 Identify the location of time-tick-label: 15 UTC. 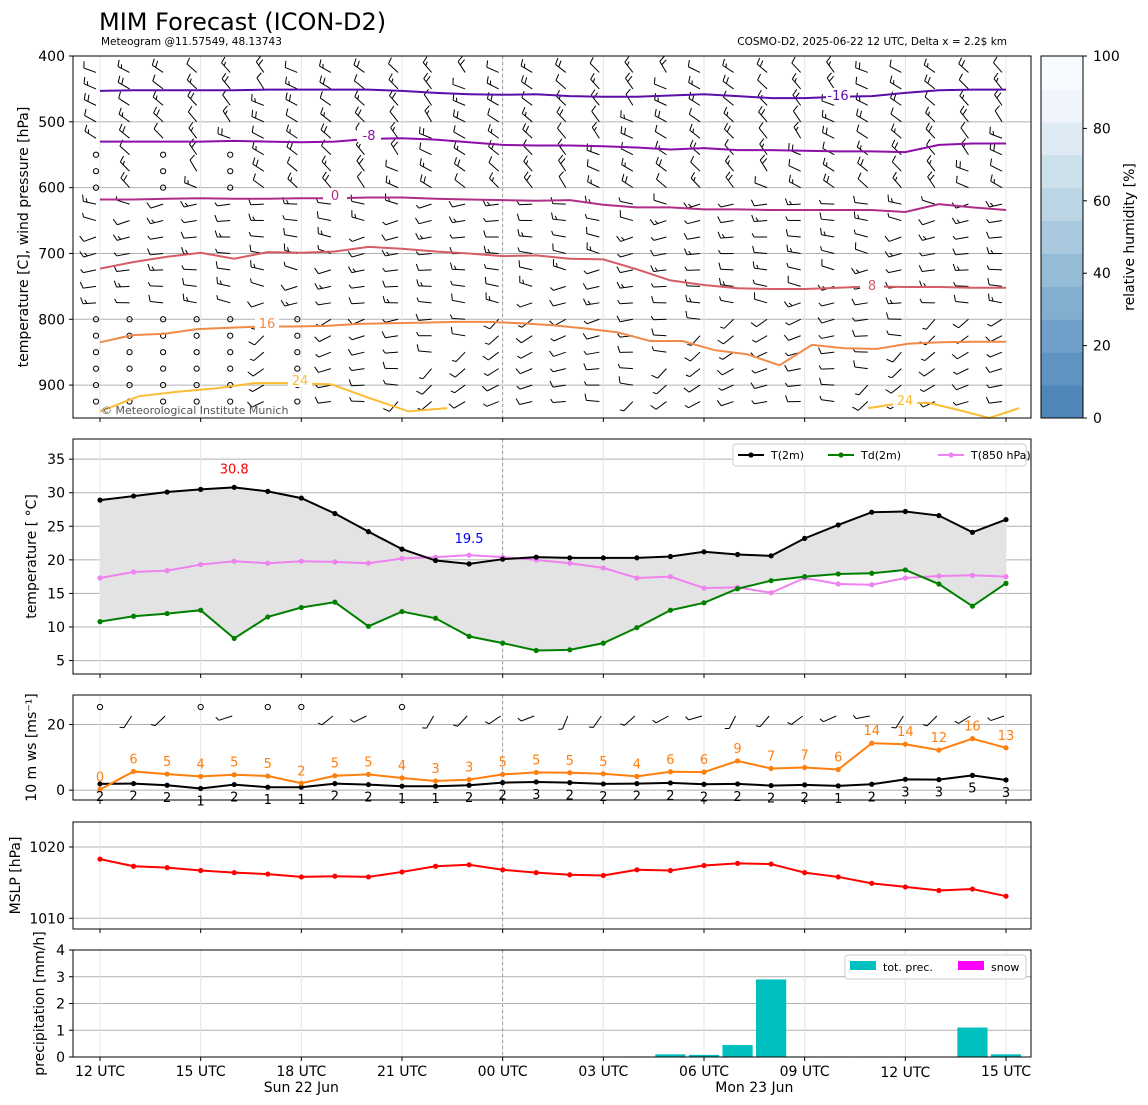
(1006, 1072).